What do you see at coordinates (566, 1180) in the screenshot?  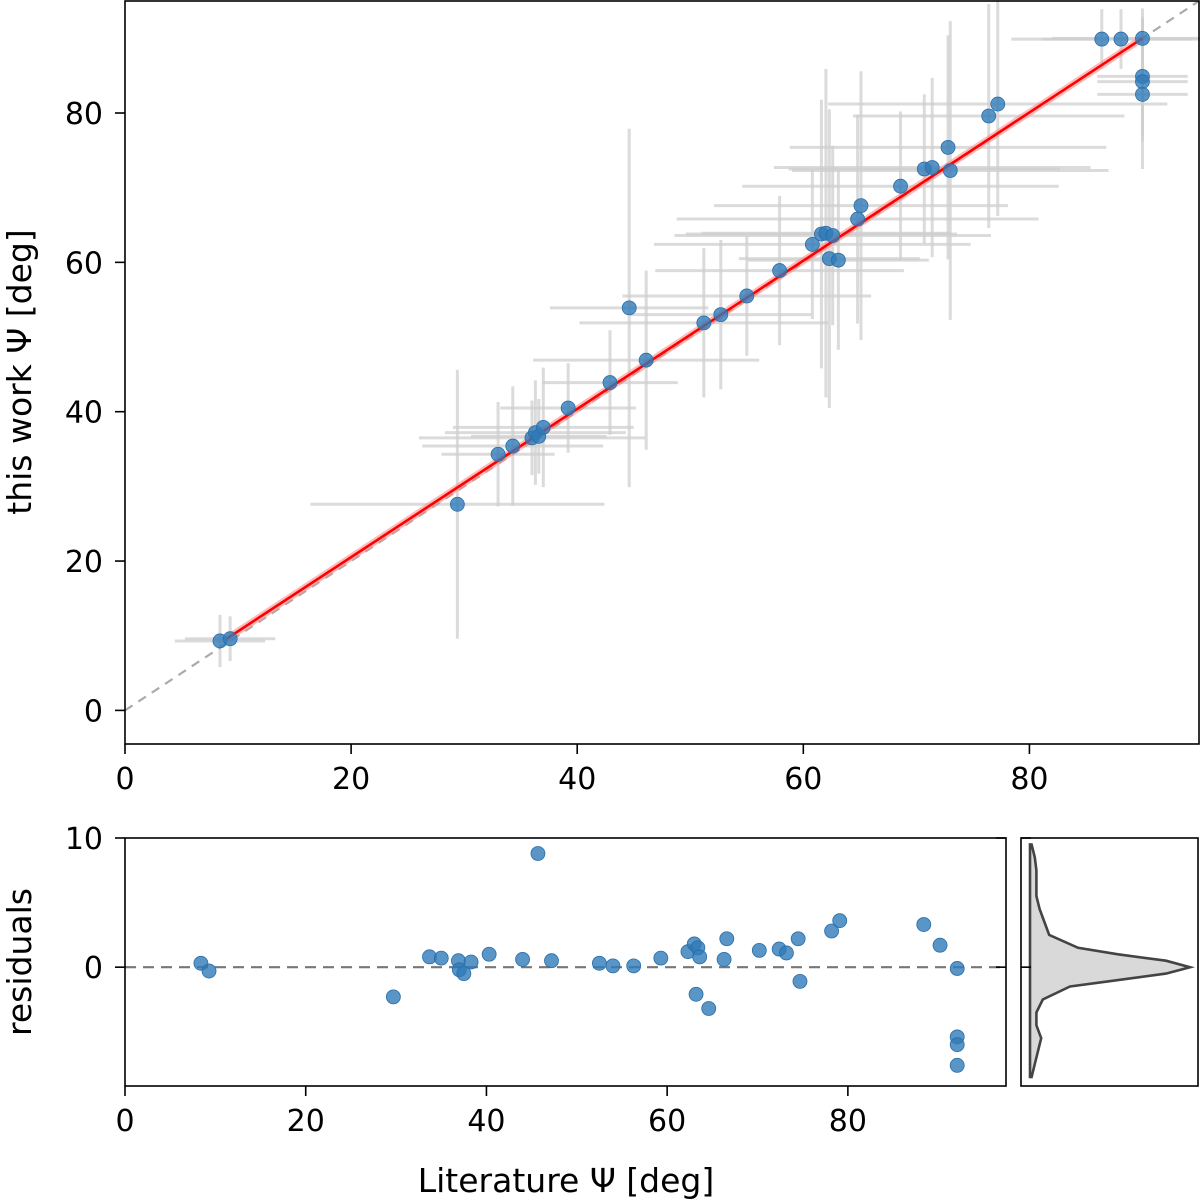 I see `residual-x-axis-title: Literature Ψ [deg]` at bounding box center [566, 1180].